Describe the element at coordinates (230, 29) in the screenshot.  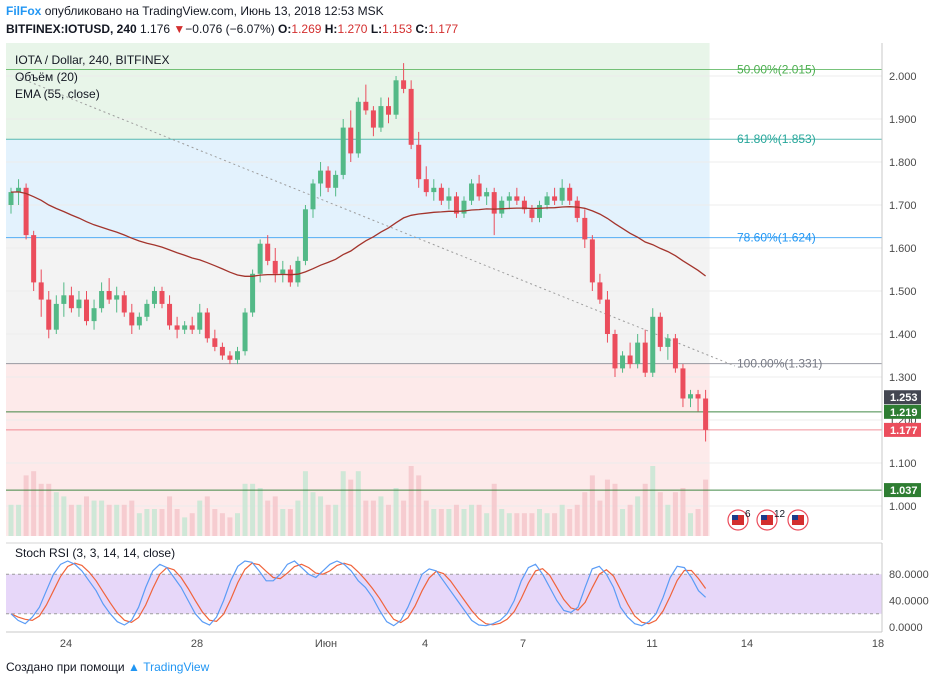
I see `change-value: −0.076 (−6.07%)` at that location.